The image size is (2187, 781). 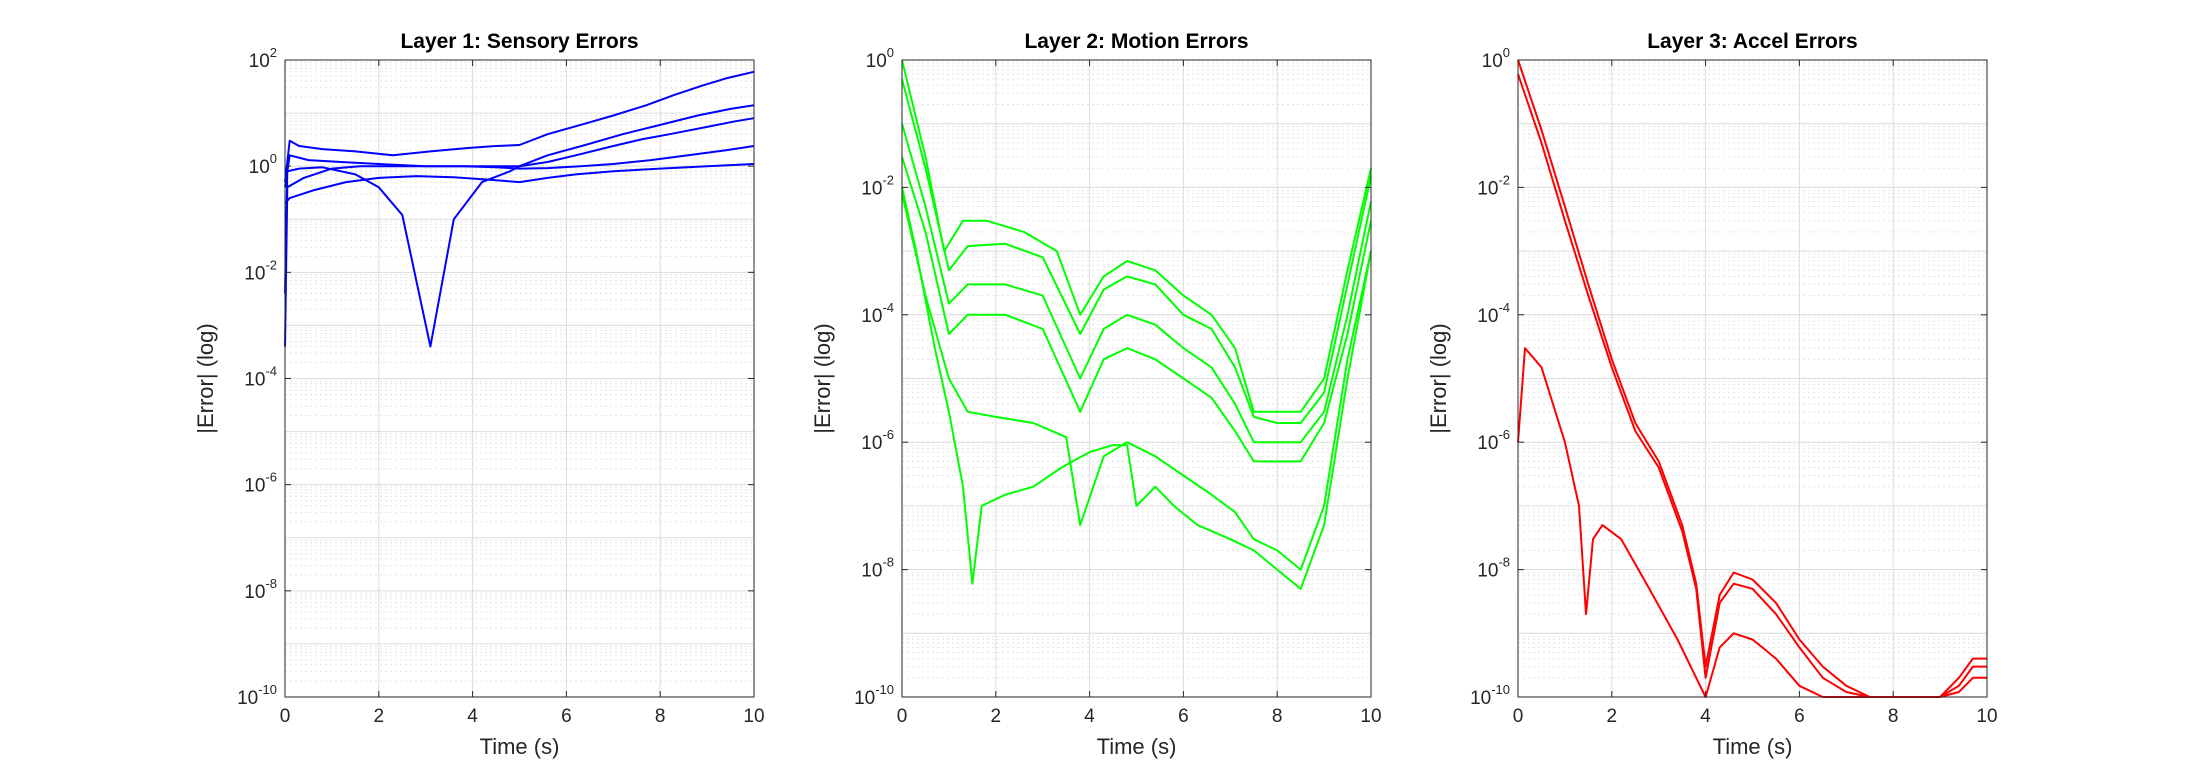 I want to click on chart-title: Layer 1: Sensory Errors, so click(x=519, y=41).